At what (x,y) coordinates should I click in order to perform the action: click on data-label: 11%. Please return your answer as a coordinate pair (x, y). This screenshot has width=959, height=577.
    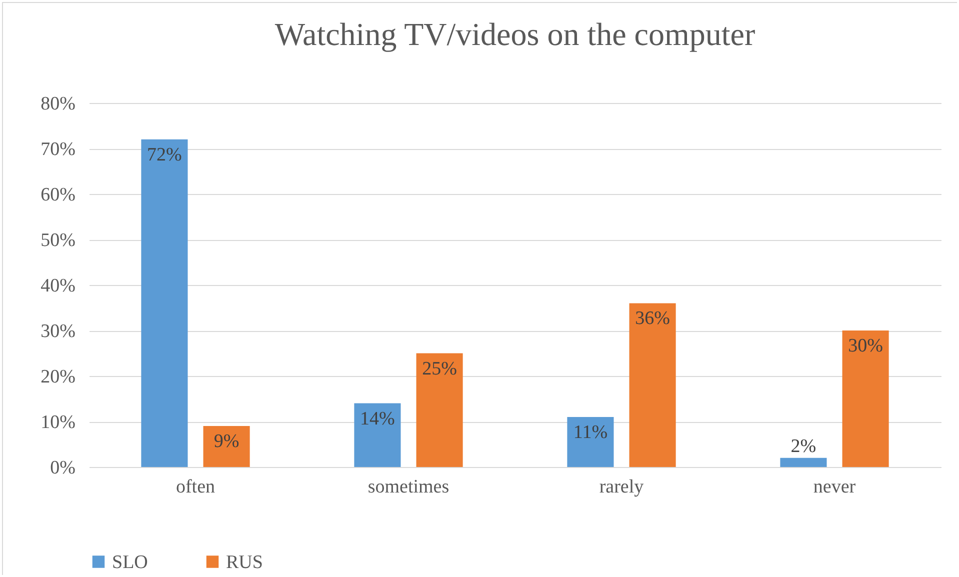
    Looking at the image, I should click on (590, 432).